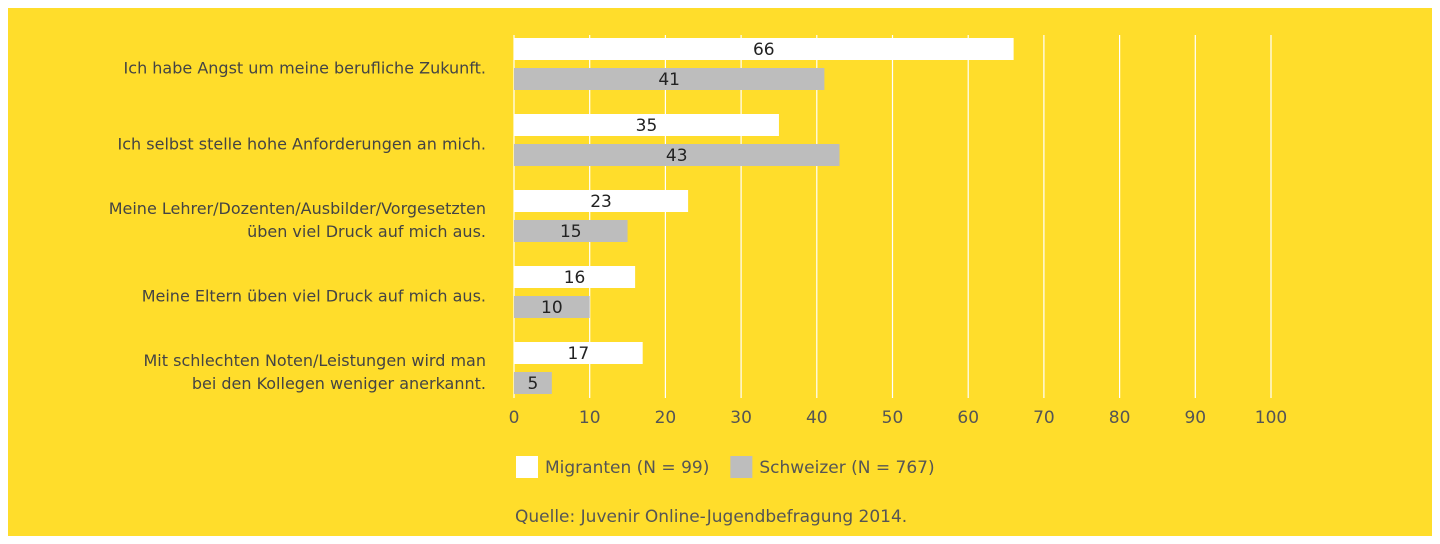 The width and height of the screenshot is (1440, 544). I want to click on x-tick-label: 50, so click(893, 418).